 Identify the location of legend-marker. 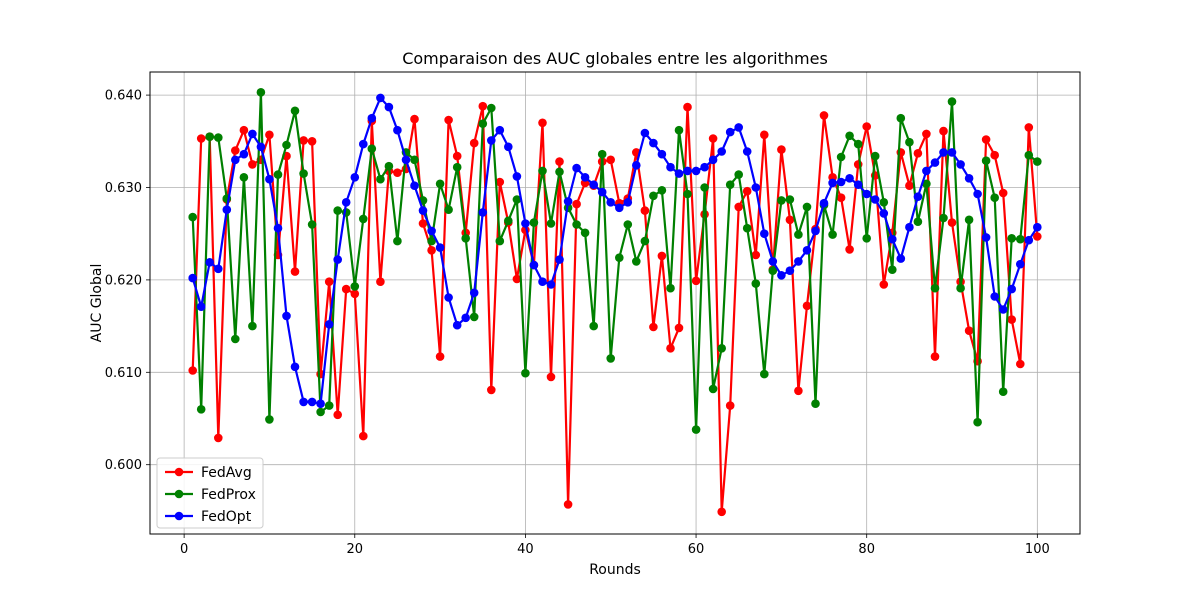
(179, 472).